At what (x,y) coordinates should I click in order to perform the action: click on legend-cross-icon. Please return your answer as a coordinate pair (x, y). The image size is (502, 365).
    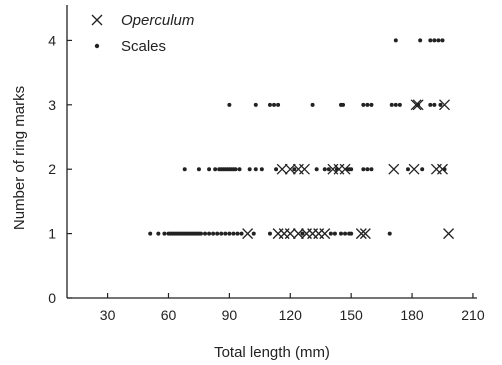
    Looking at the image, I should click on (97, 20).